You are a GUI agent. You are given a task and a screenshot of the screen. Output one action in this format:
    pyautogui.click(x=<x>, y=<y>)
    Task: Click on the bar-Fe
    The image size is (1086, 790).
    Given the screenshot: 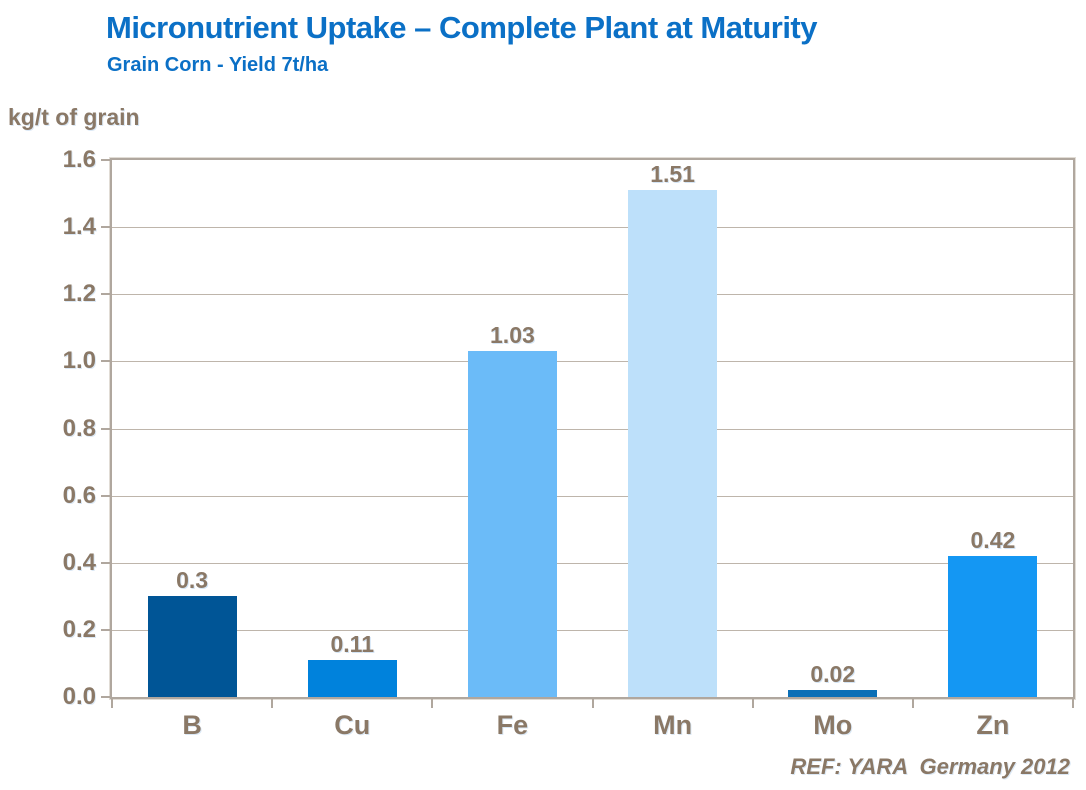 What is the action you would take?
    pyautogui.click(x=512, y=524)
    